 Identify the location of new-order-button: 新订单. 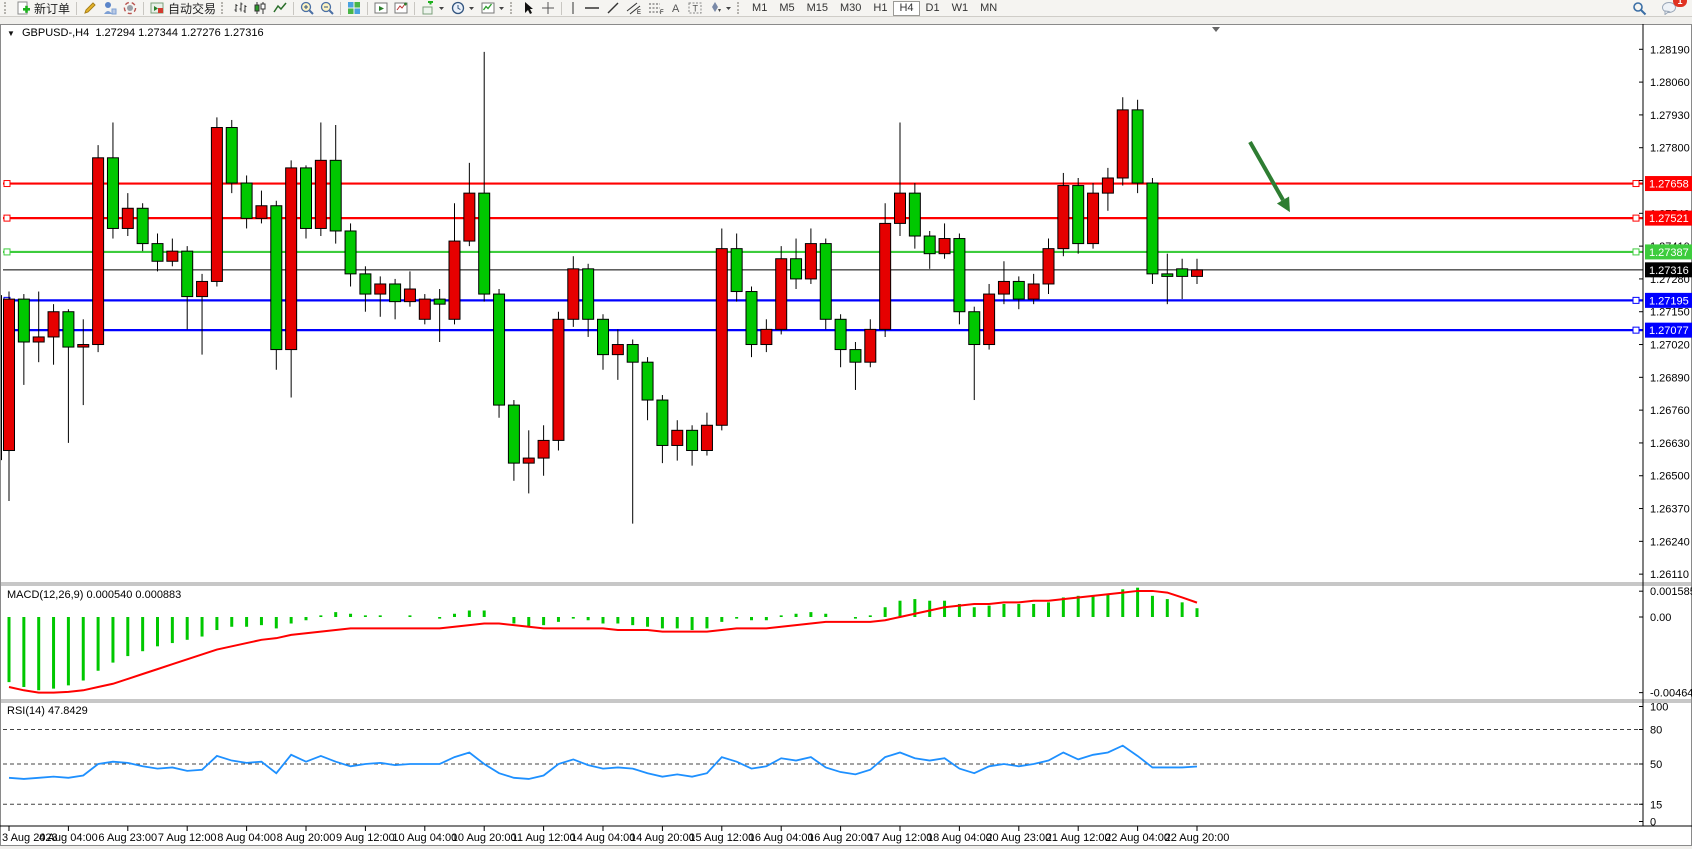
(43, 8).